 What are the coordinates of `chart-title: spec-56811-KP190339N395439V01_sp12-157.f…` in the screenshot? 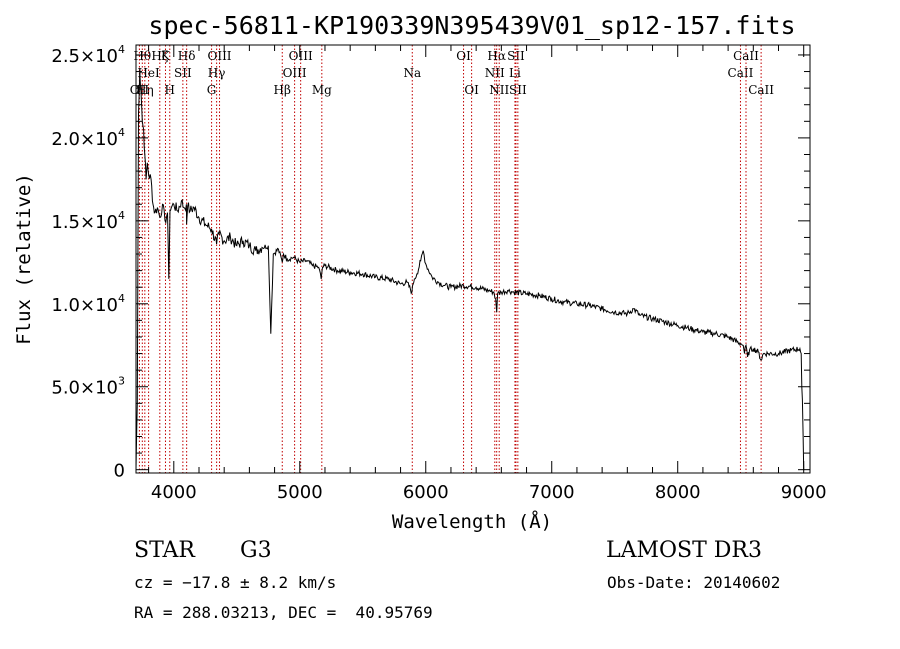 It's located at (471, 25).